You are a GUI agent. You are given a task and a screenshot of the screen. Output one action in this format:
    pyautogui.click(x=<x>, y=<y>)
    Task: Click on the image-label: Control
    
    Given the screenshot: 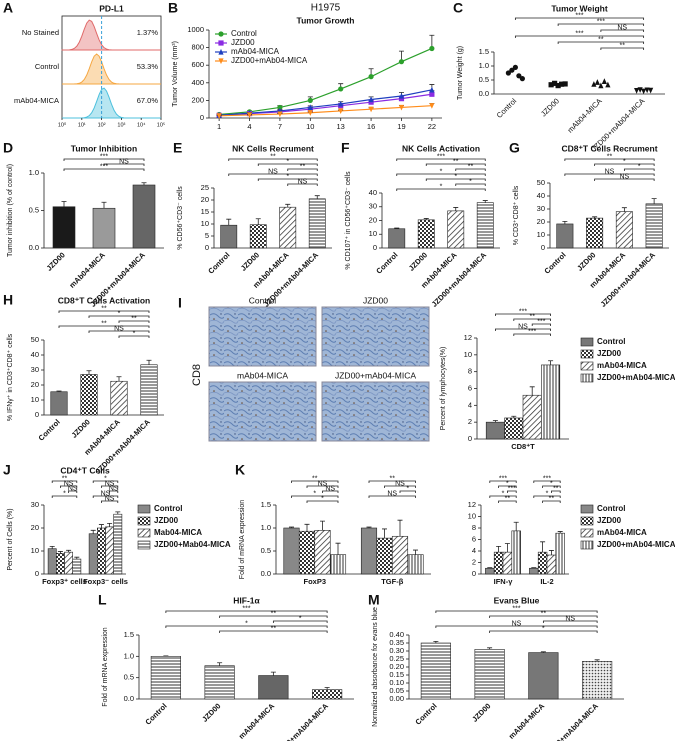 What is the action you would take?
    pyautogui.click(x=263, y=300)
    